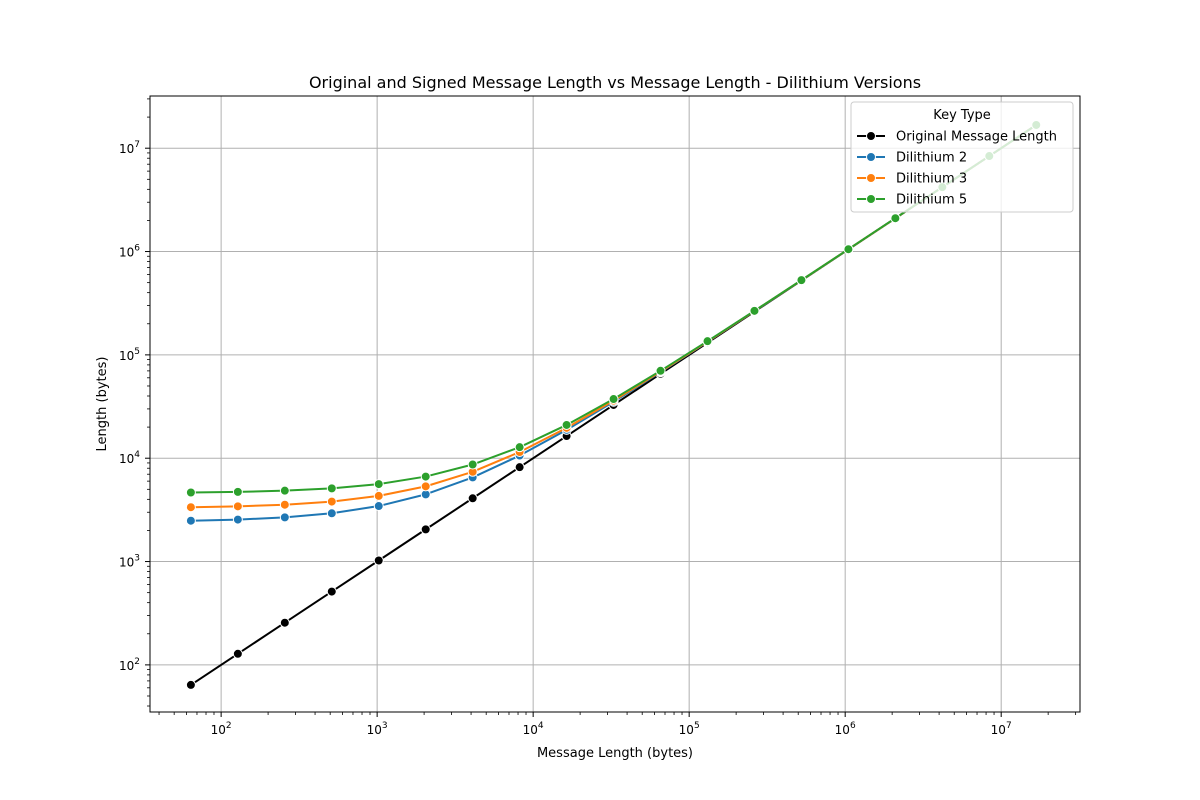  Describe the element at coordinates (129, 665) in the screenshot. I see `y-tick-label: 10²` at that location.